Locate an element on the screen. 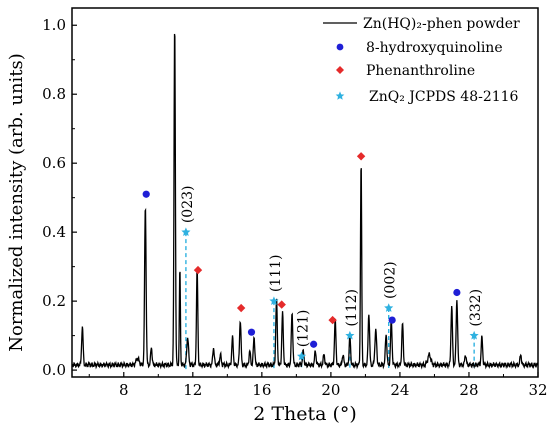 The image size is (550, 432). x-tick-label: 8 is located at coordinates (124, 390).